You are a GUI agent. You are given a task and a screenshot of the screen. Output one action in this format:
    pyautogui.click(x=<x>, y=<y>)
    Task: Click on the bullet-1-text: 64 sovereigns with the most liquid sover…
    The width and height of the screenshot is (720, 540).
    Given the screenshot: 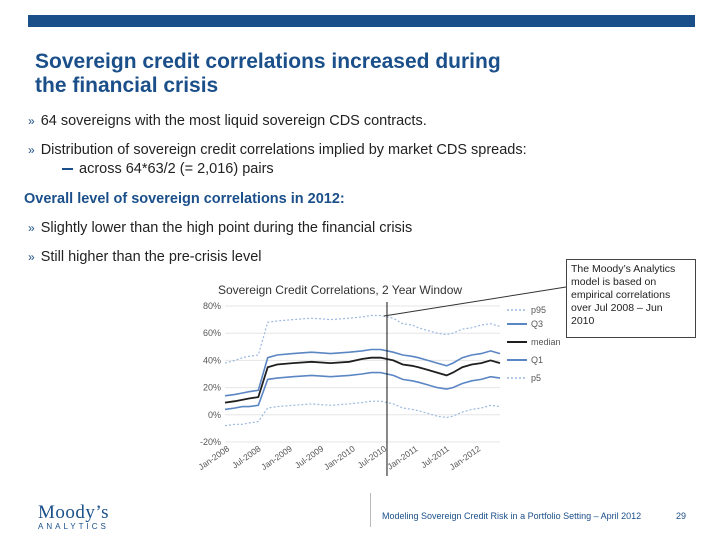 What is the action you would take?
    pyautogui.click(x=233, y=121)
    